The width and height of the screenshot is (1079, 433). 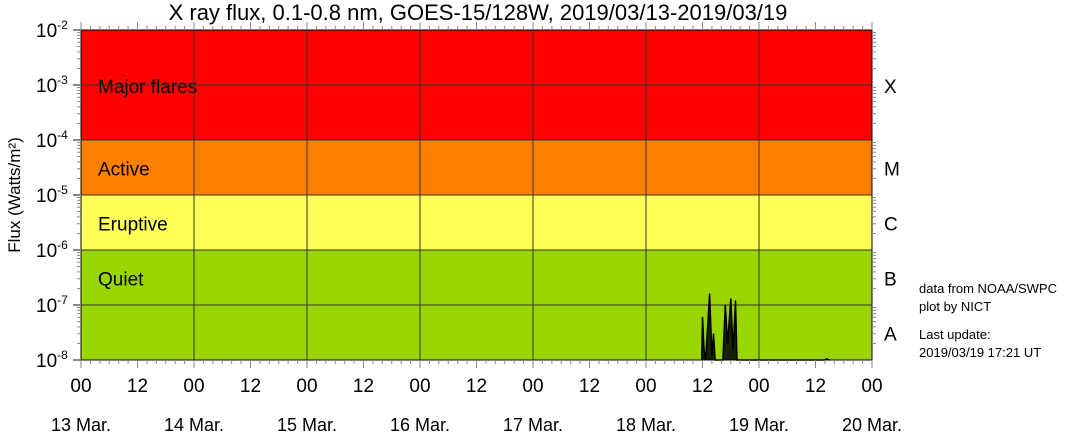 What do you see at coordinates (121, 280) in the screenshot?
I see `band-label: Quiet` at bounding box center [121, 280].